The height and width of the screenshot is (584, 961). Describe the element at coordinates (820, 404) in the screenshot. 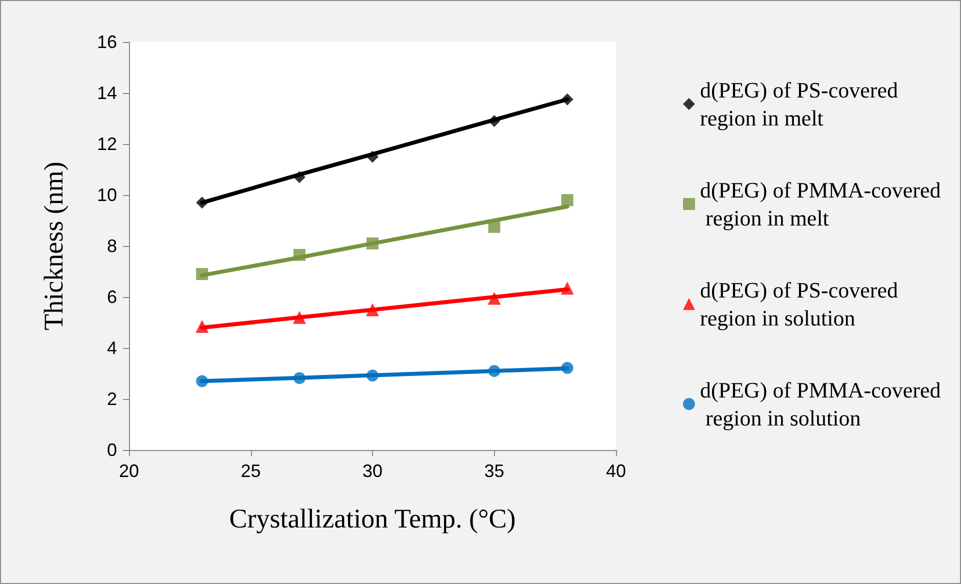

I see `legend-label: d(PEG) of PMMA-covered region in solution` at that location.